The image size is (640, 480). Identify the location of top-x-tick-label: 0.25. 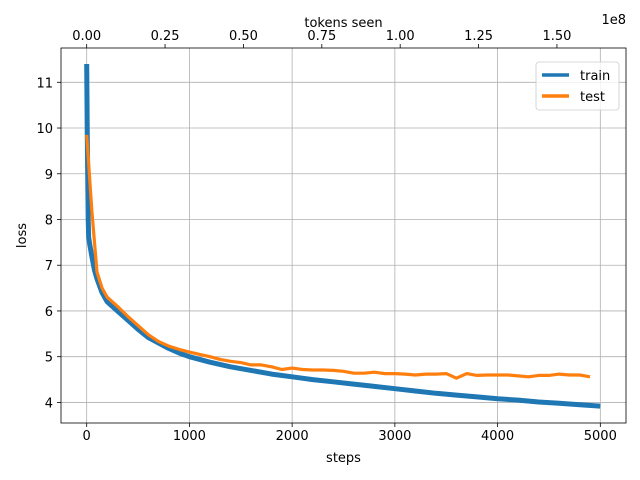
(165, 36).